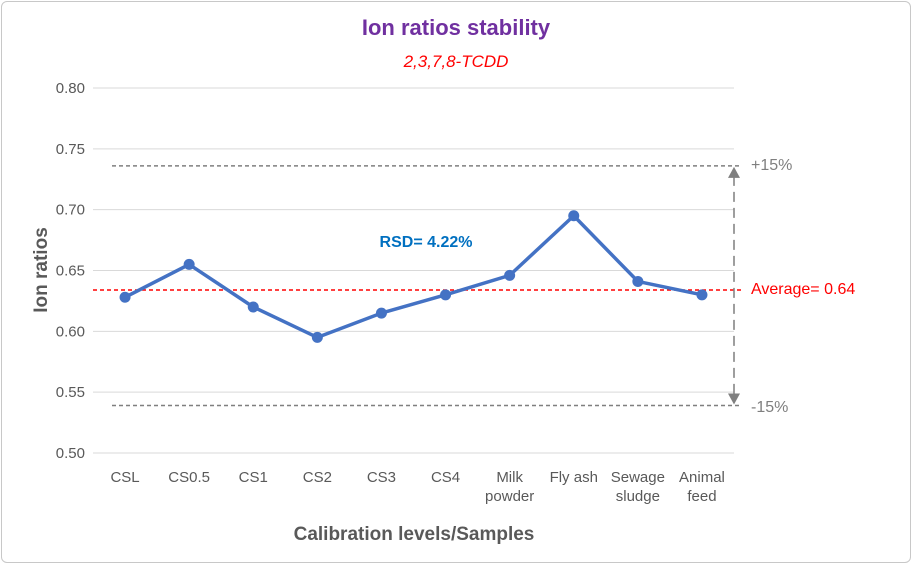  Describe the element at coordinates (70, 392) in the screenshot. I see `y-tick-label: 0.55` at that location.